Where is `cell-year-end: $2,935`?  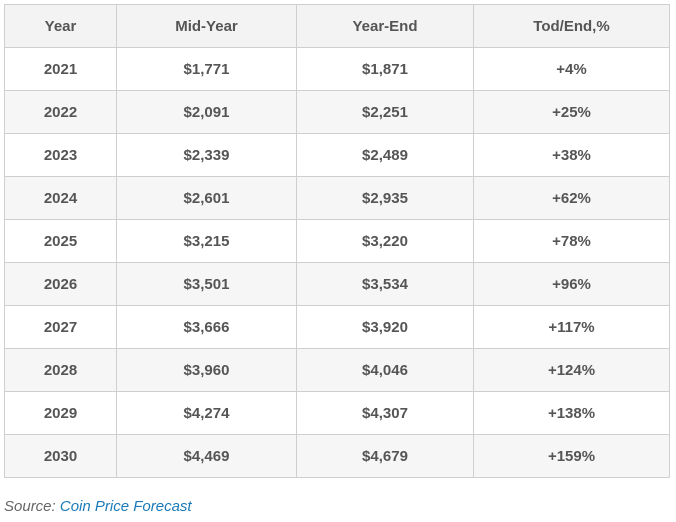 cell-year-end: $2,935 is located at coordinates (385, 198).